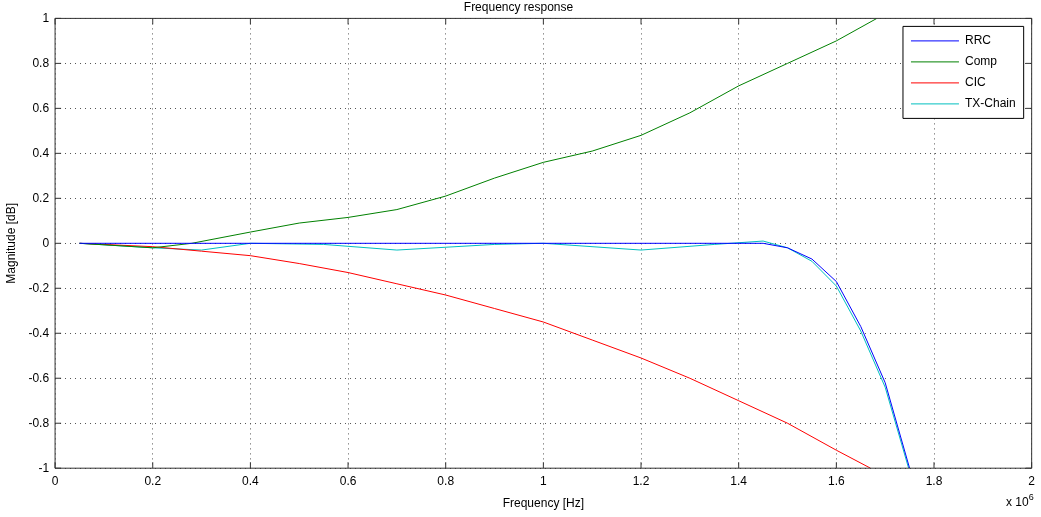 The image size is (1041, 517). What do you see at coordinates (39, 422) in the screenshot?
I see `y-tick-label: -0.8` at bounding box center [39, 422].